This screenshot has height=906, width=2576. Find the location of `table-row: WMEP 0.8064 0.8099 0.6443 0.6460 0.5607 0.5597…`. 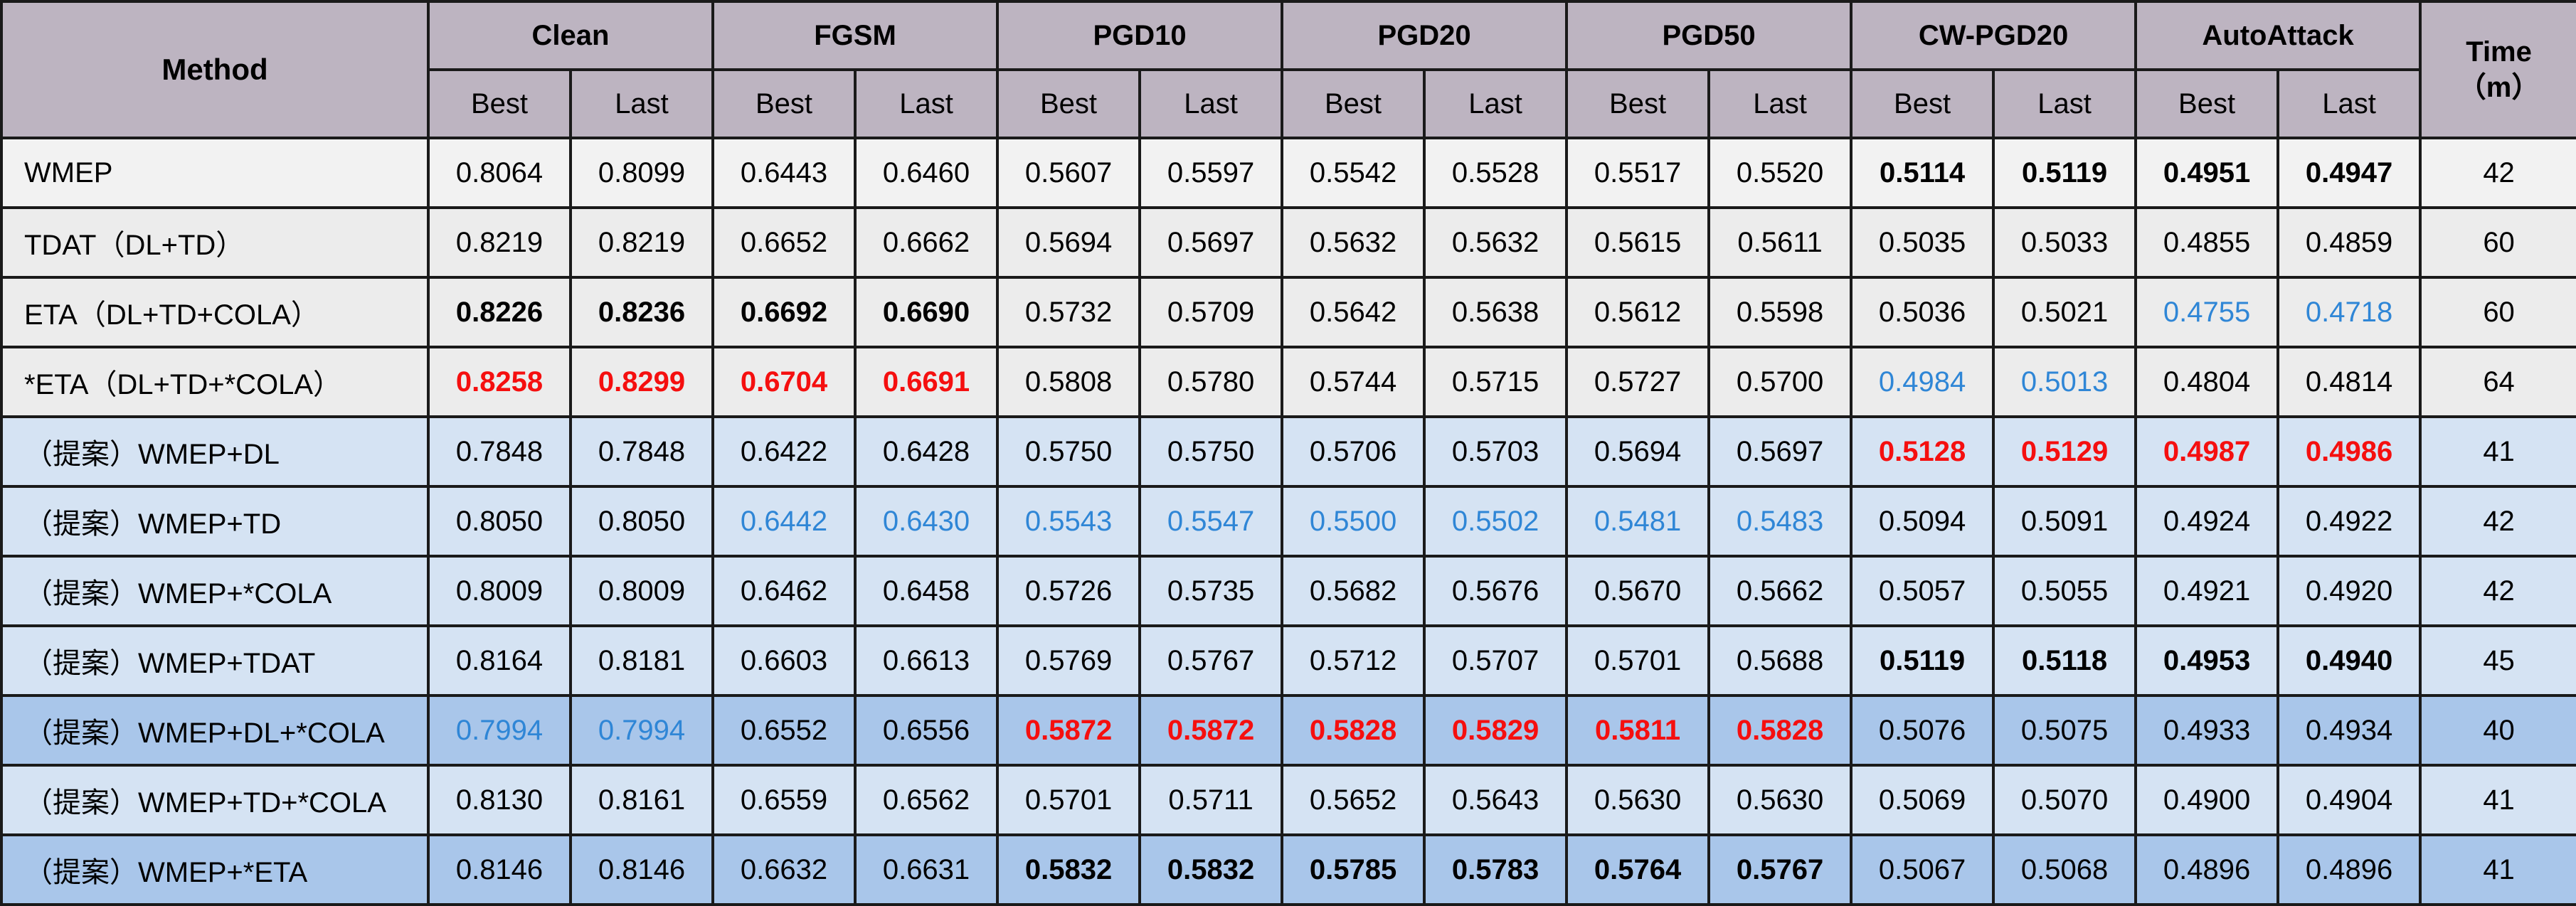

table-row: WMEP 0.8064 0.8099 0.6443 0.6460 0.5607 0.5597… is located at coordinates (1288, 173).